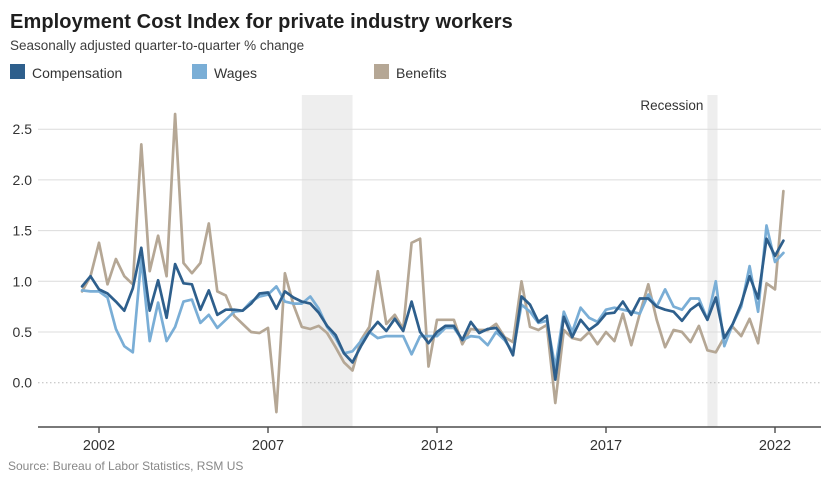  What do you see at coordinates (23, 231) in the screenshot?
I see `y-axis-label: 1.5` at bounding box center [23, 231].